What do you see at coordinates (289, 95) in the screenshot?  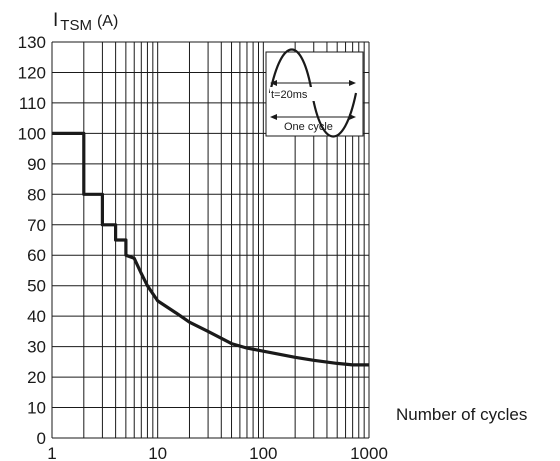 I see `period-label: t=20ms` at bounding box center [289, 95].